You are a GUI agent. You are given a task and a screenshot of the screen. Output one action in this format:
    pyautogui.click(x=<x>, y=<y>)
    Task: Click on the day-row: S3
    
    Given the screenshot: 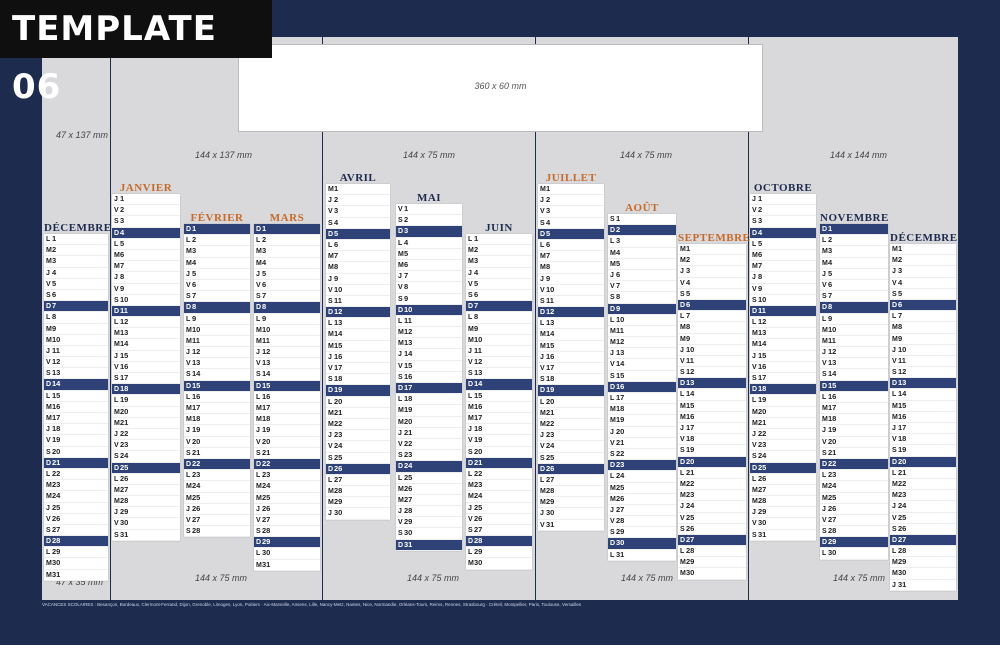 What is the action you would take?
    pyautogui.click(x=146, y=222)
    